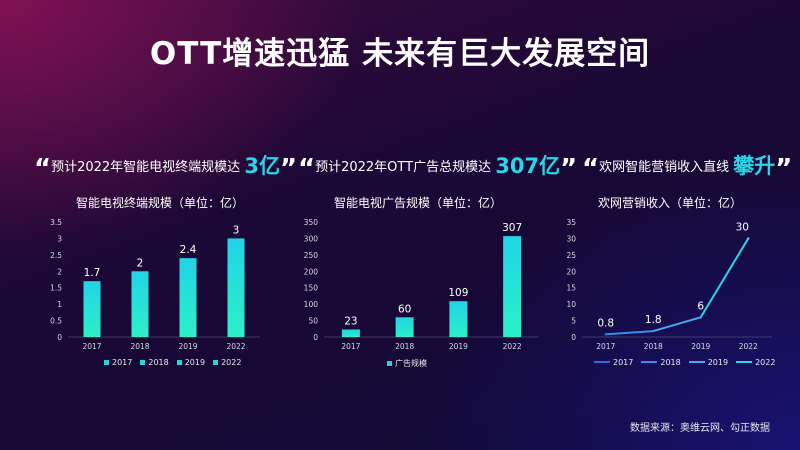  I want to click on quote-2: “预计2022年OTT广告总规模达 307亿”, so click(437, 167).